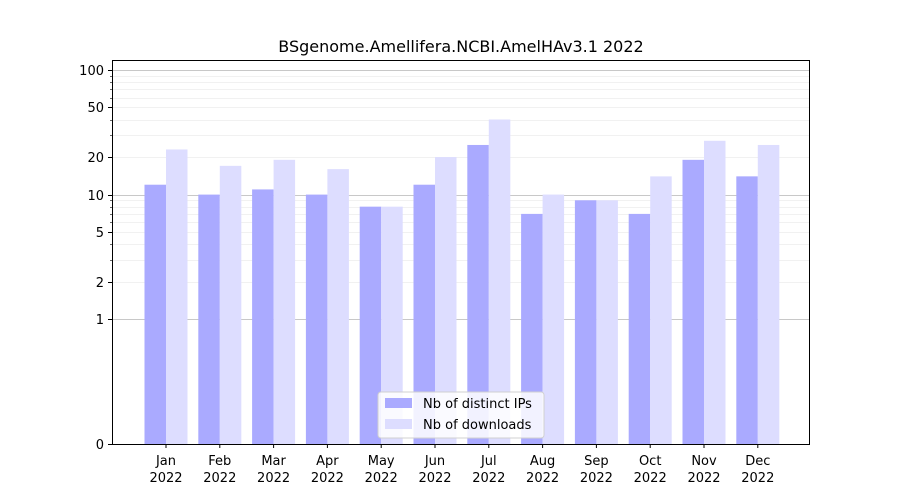 Image resolution: width=900 pixels, height=500 pixels. Describe the element at coordinates (757, 461) in the screenshot. I see `x-tick-label-month: Dec` at that location.